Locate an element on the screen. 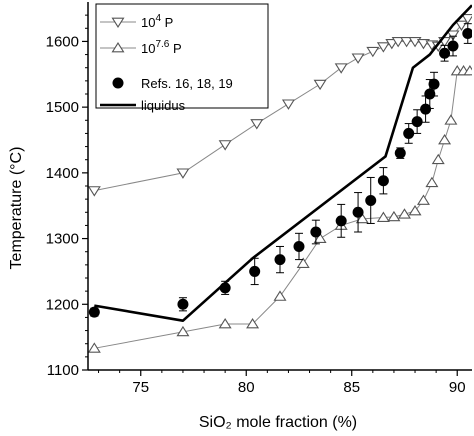 The height and width of the screenshot is (436, 474). y-tick-label: 1600 is located at coordinates (62, 41).